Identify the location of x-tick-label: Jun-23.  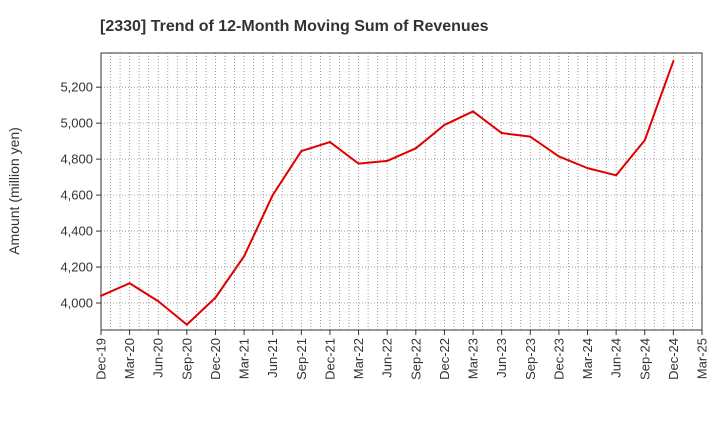
(501, 358).